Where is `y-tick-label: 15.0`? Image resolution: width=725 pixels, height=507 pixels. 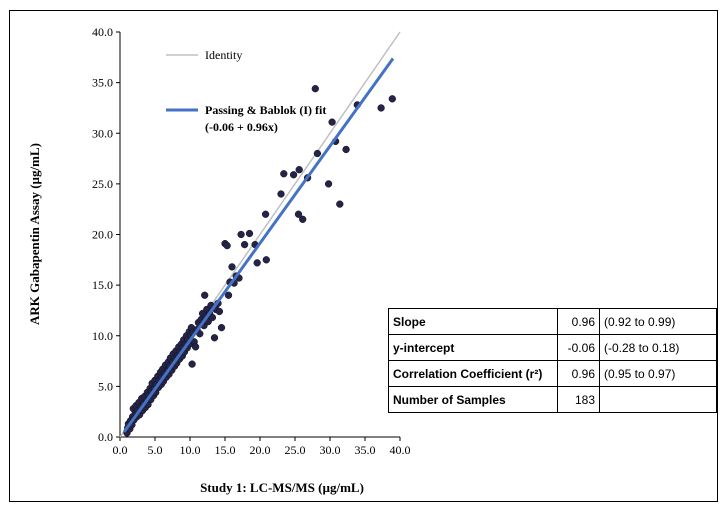
y-tick-label: 15.0 is located at coordinates (102, 285).